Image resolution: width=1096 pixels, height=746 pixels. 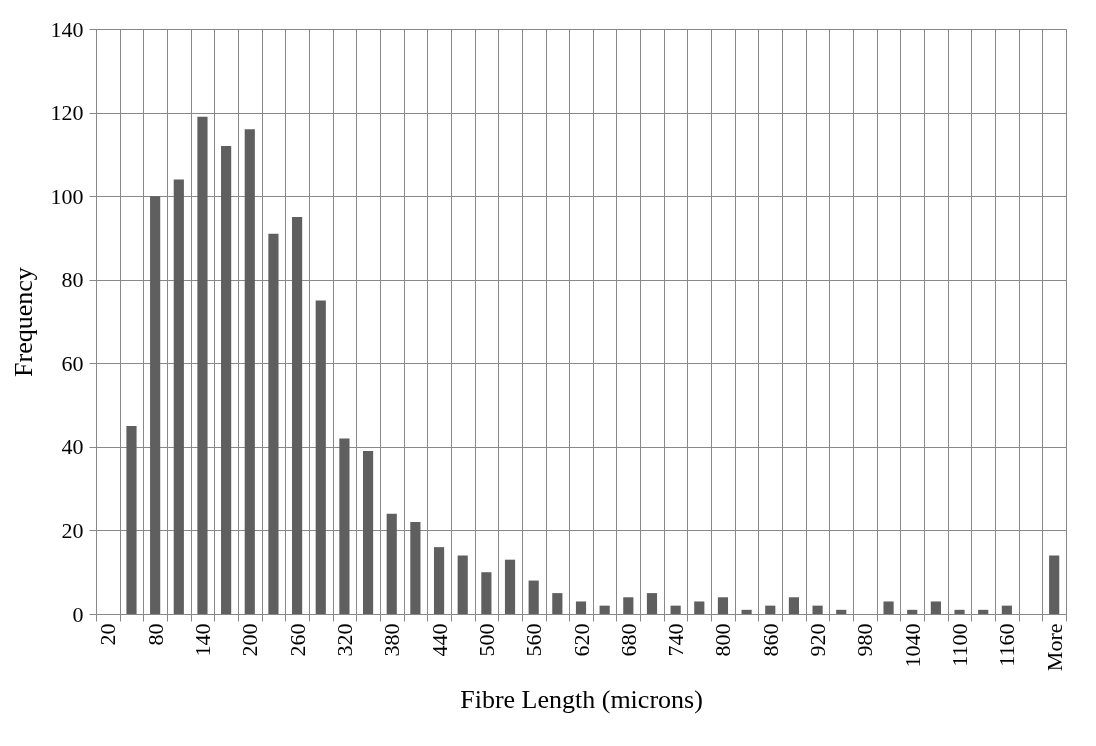 What do you see at coordinates (78, 614) in the screenshot?
I see `y-tick-label: 0` at bounding box center [78, 614].